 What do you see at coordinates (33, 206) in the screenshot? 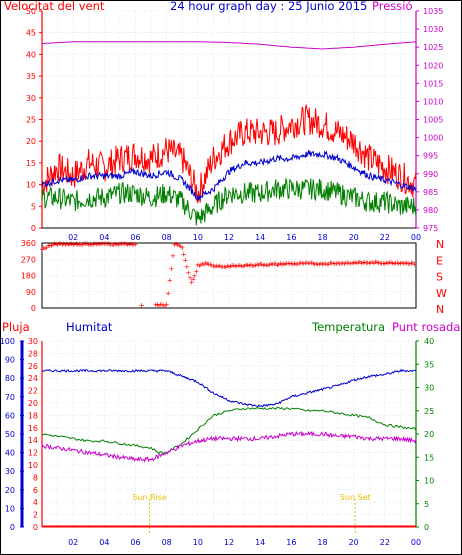
I see `y-tick-label: 5` at bounding box center [33, 206].